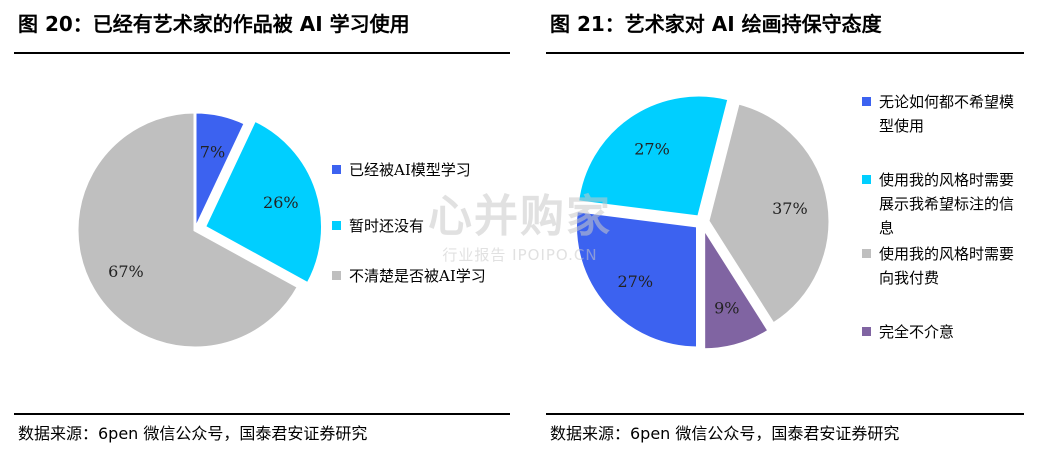 Image resolution: width=1051 pixels, height=452 pixels. I want to click on legend-label-1-2: 使用我的风格时需要向我付费, so click(947, 266).